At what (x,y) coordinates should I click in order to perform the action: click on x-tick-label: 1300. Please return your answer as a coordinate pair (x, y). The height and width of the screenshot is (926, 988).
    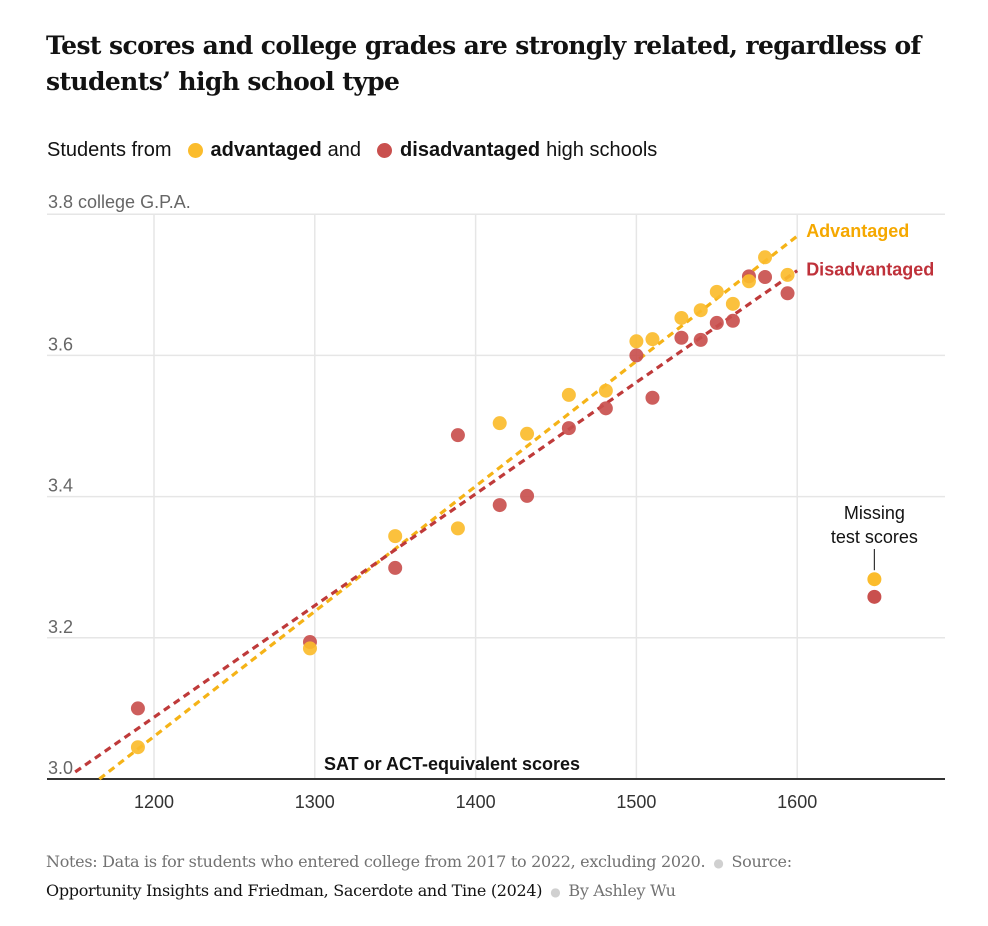
    Looking at the image, I should click on (315, 802).